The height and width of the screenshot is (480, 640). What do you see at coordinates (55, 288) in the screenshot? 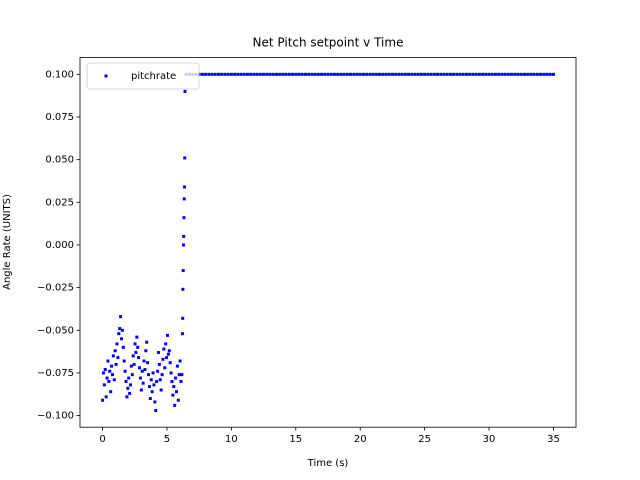
I see `y-tick-label: −0.025` at bounding box center [55, 288].